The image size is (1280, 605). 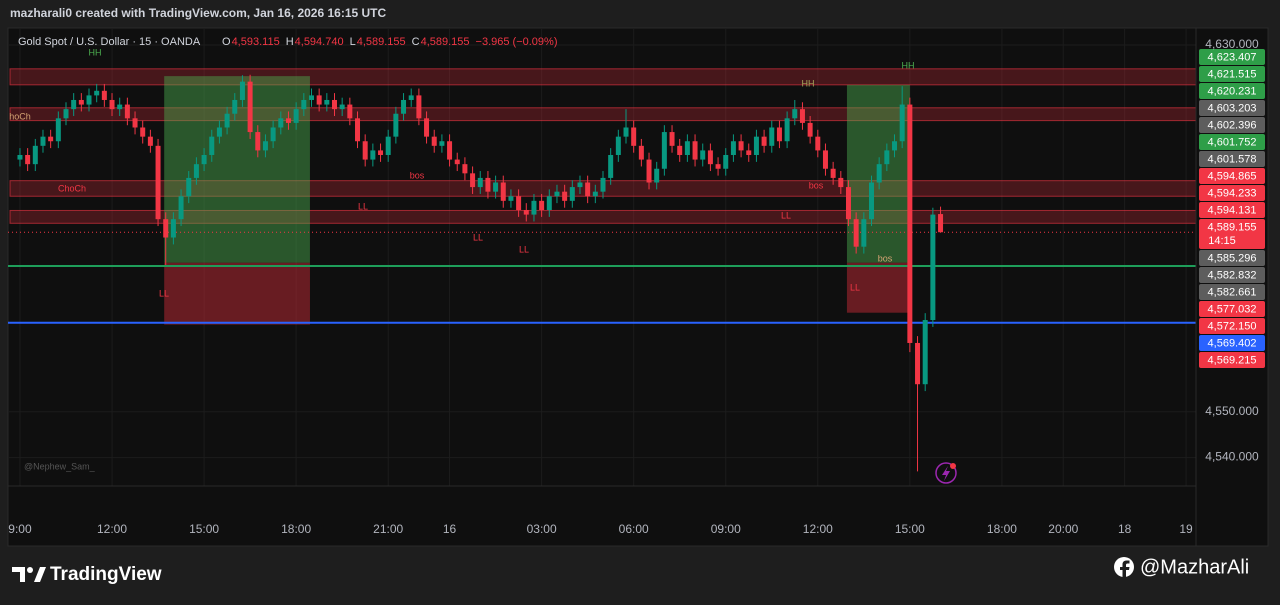 What do you see at coordinates (40, 574) in the screenshot?
I see `tv-logo-slash` at bounding box center [40, 574].